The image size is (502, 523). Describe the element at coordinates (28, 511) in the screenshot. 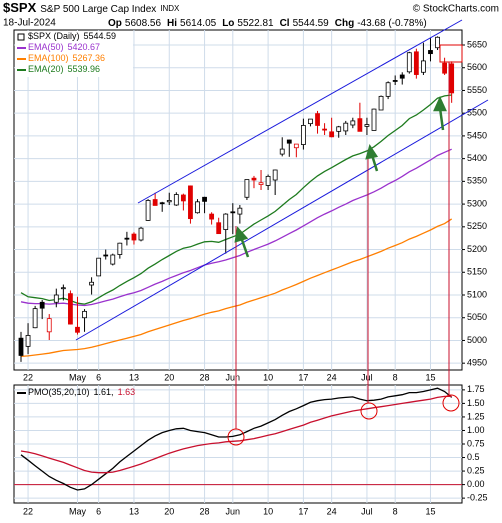

I see `x-tick-label: 22` at that location.